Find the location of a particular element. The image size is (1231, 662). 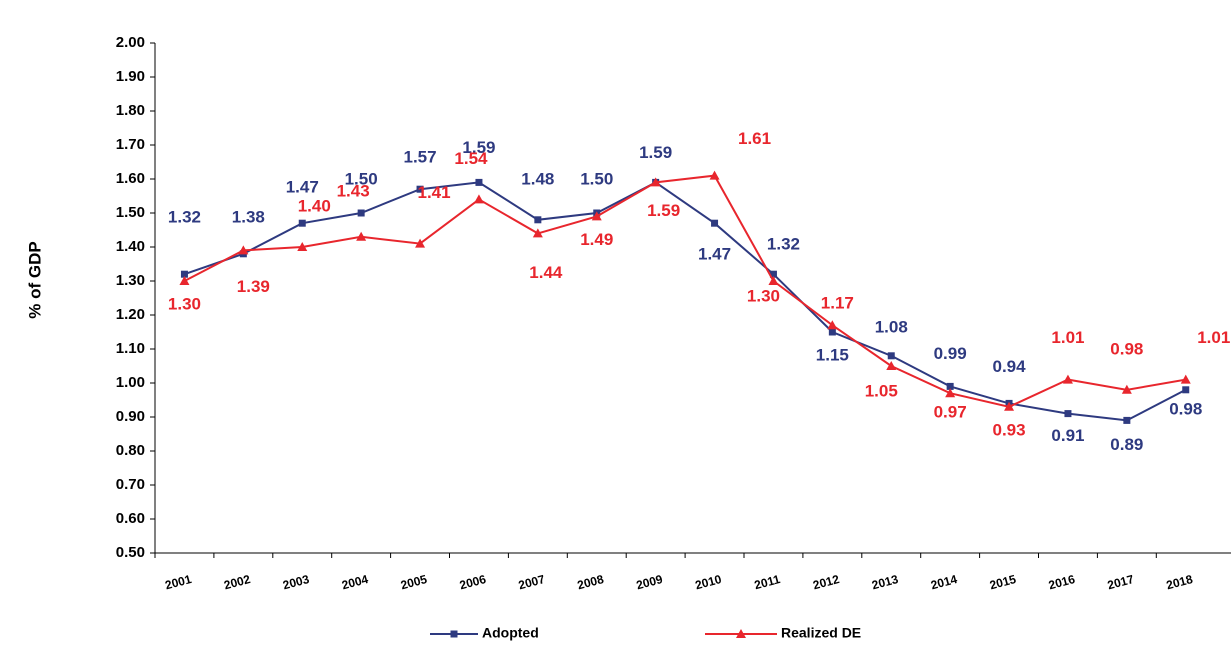

data-label: 1.54 is located at coordinates (471, 158).